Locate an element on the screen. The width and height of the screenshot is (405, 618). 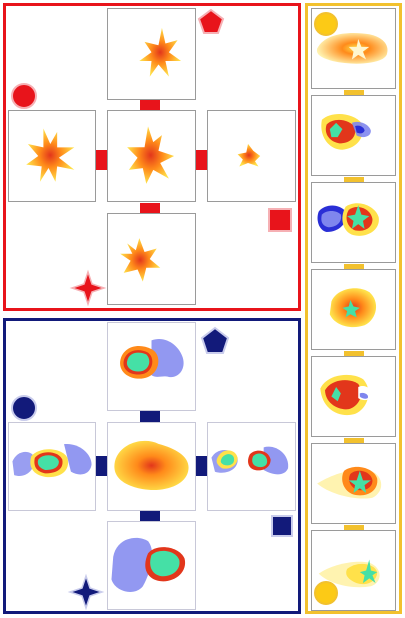
red-tile-left is located at coordinates (52, 156).